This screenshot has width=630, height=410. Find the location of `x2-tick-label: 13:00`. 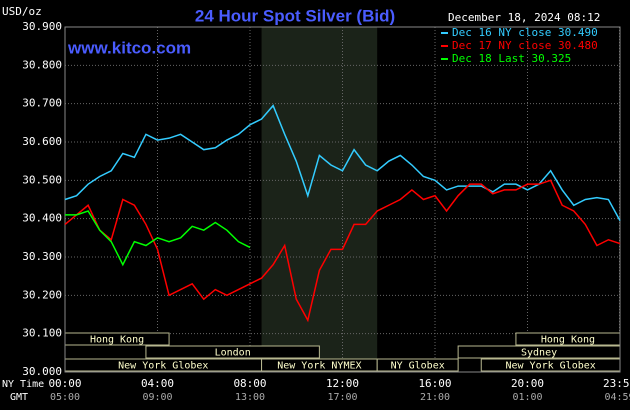

x2-tick-label: 13:00 is located at coordinates (250, 397).